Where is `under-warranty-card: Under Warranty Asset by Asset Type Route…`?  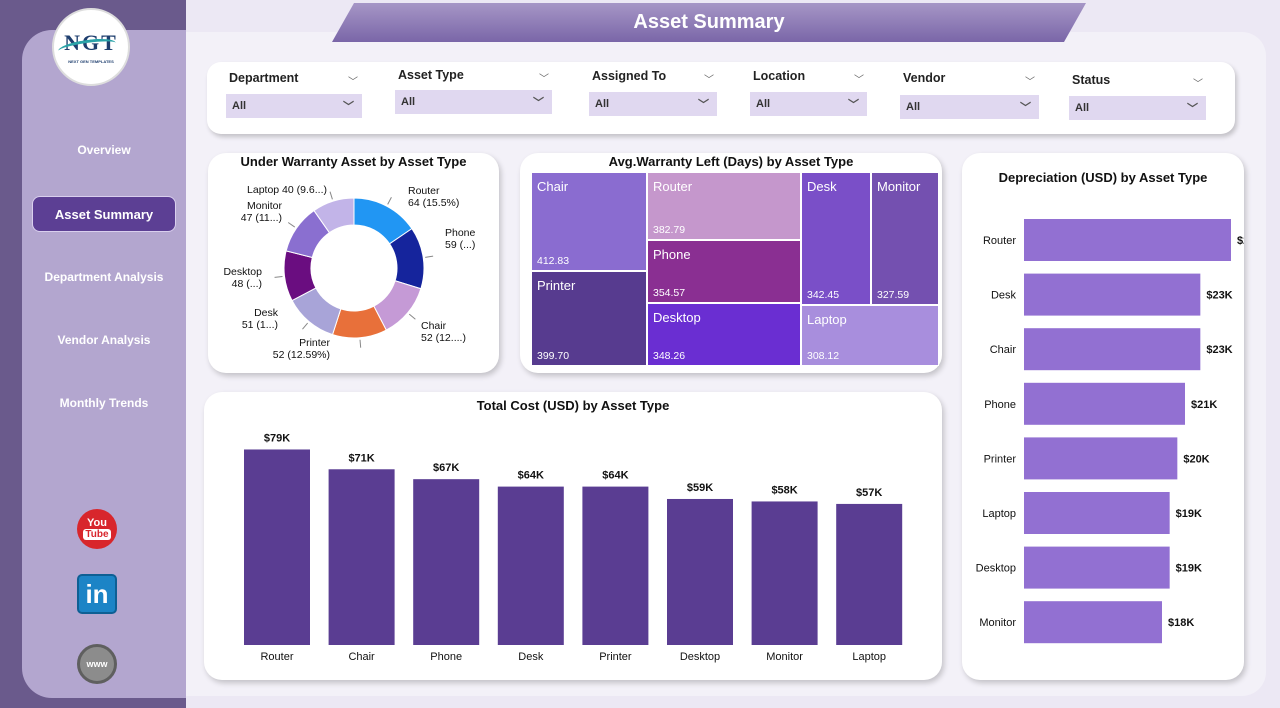
under-warranty-card: Under Warranty Asset by Asset Type Route… is located at coordinates (353, 263).